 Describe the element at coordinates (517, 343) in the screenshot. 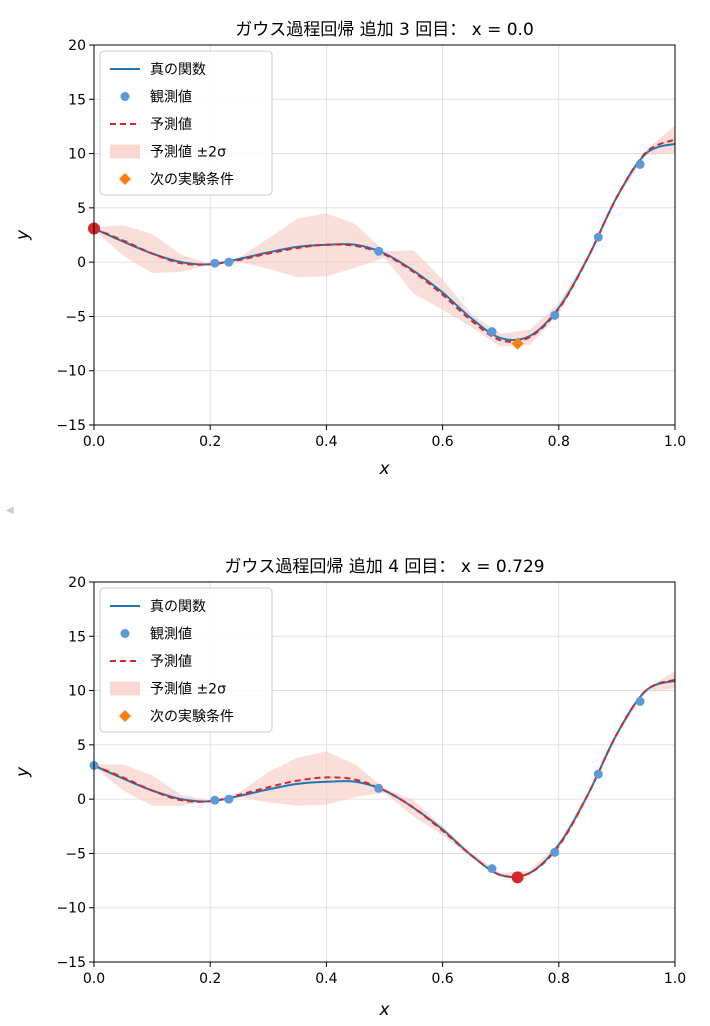

I see `next-experiment-point` at that location.